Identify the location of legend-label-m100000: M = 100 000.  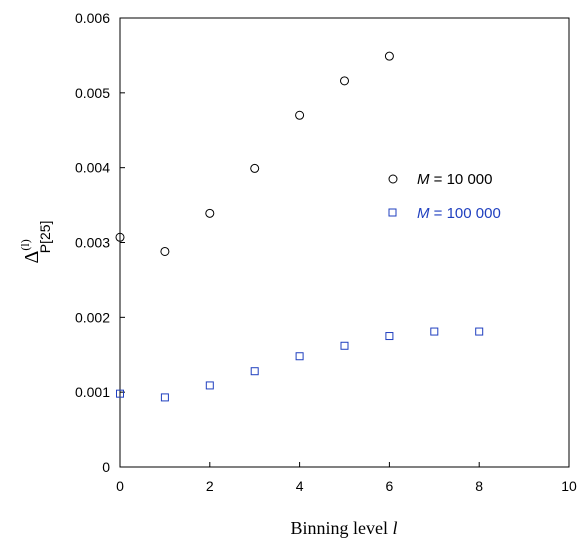
(459, 213).